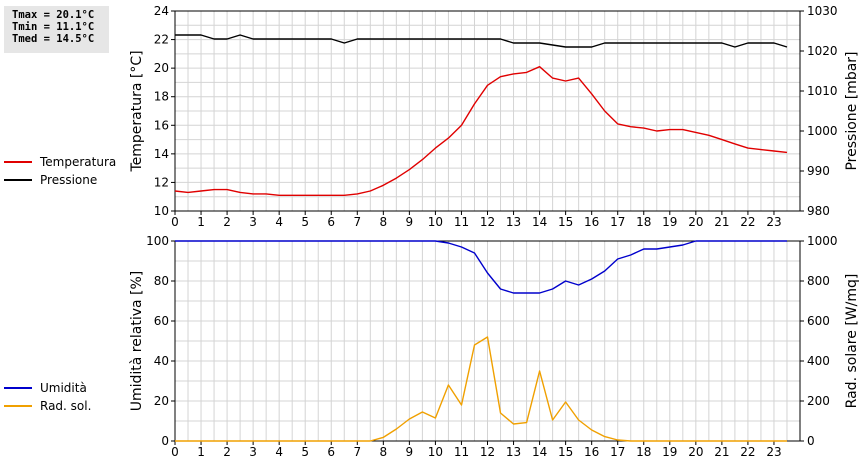 This screenshot has width=860, height=460. I want to click on y-tick-label-right: 1030, so click(822, 11).